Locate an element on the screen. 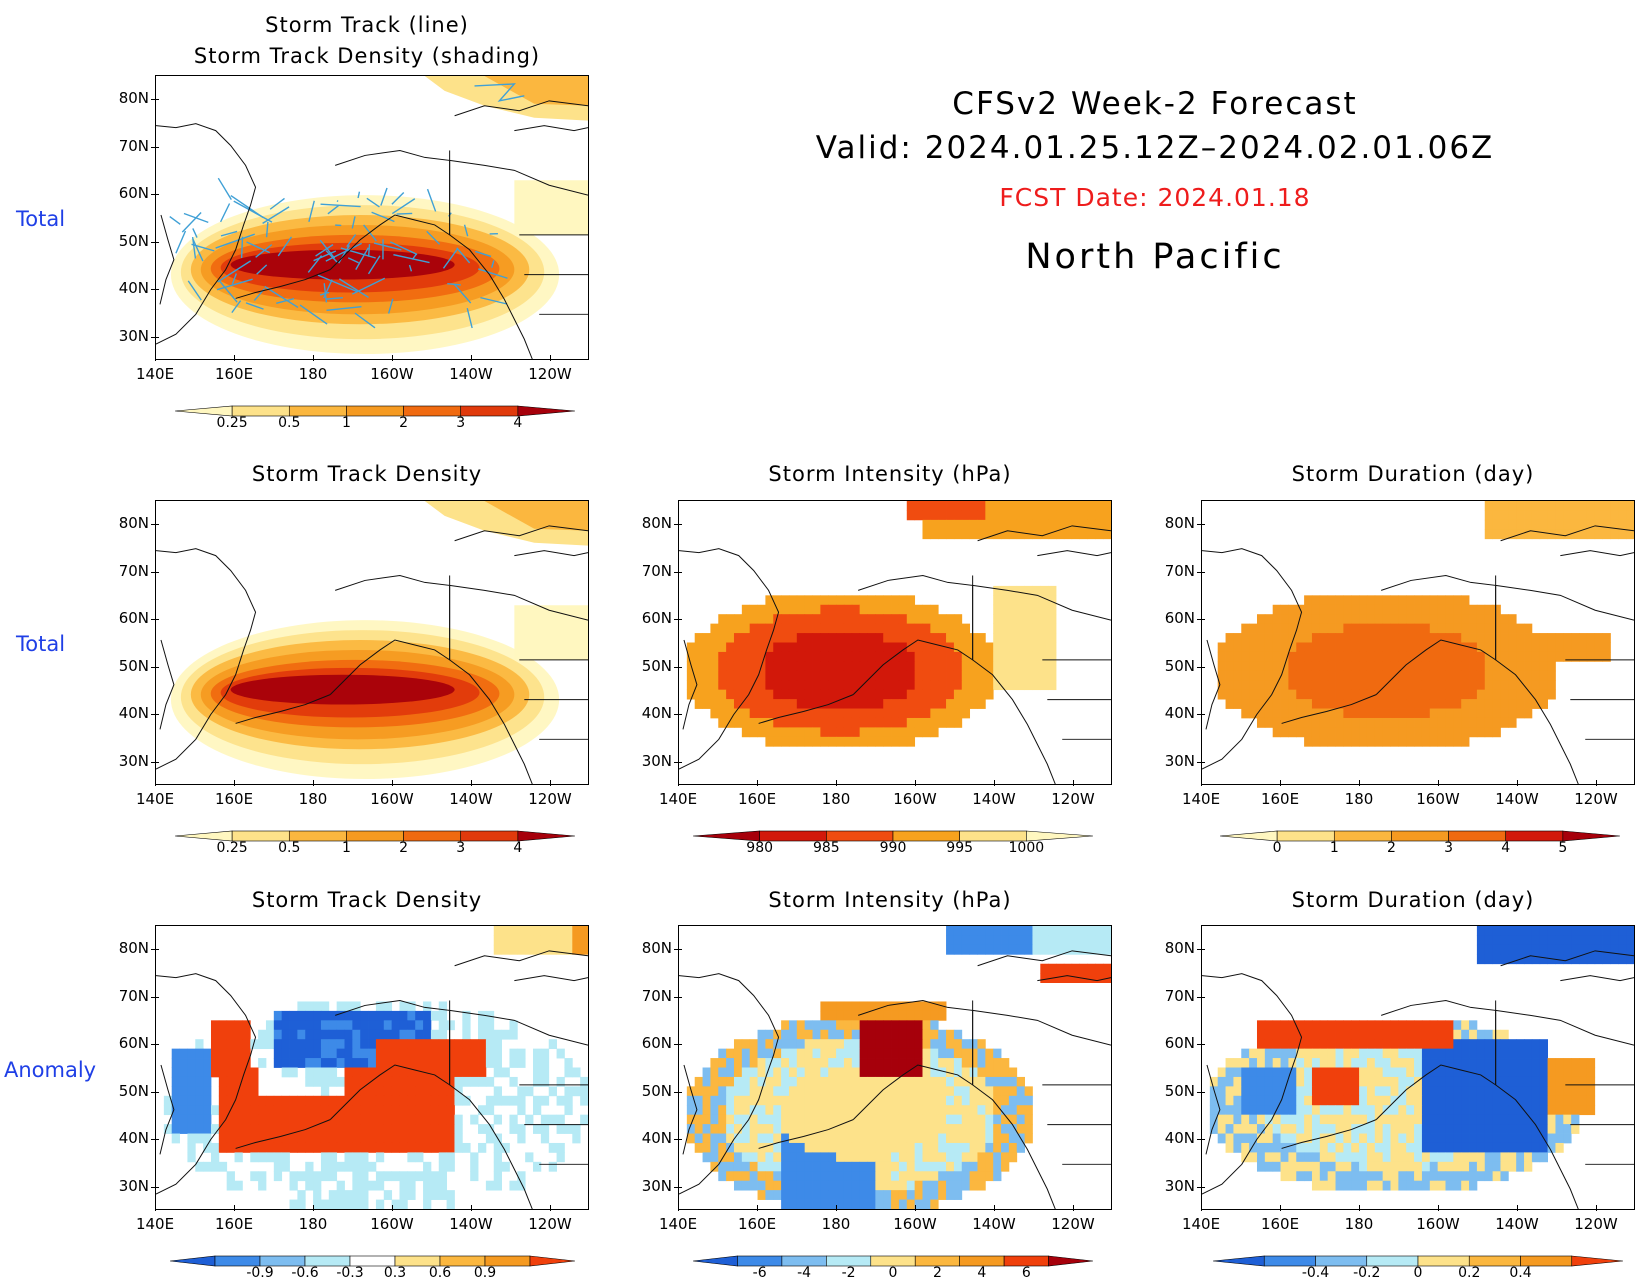 This screenshot has width=1650, height=1281. panel-title-duration: Storm Duration (day) is located at coordinates (1413, 474).